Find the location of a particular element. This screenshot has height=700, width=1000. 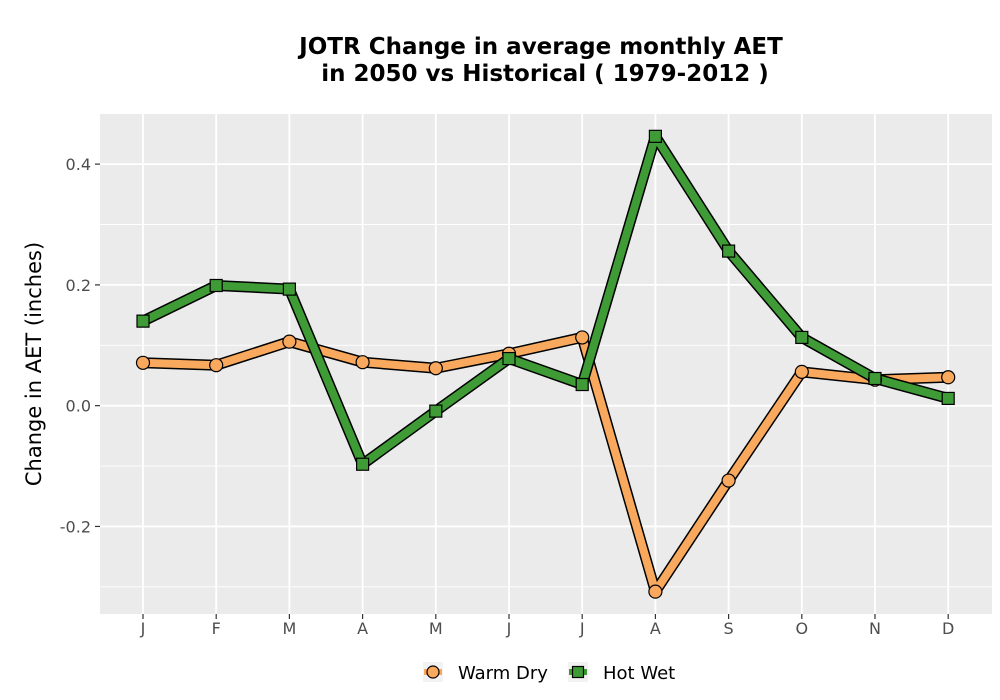

y-axis: -0.2 0.0 0.2 0.4 is located at coordinates (80, 345).